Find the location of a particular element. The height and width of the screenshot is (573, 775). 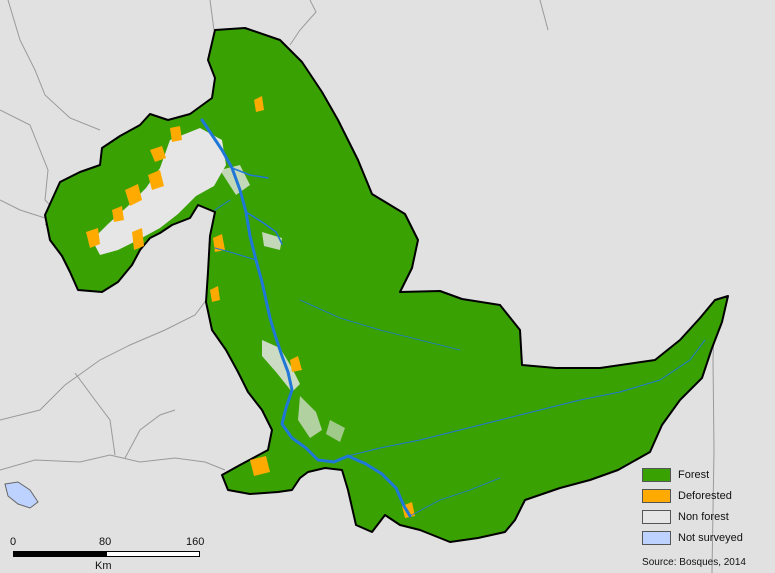

legend-swatch-deforested is located at coordinates (656, 496).